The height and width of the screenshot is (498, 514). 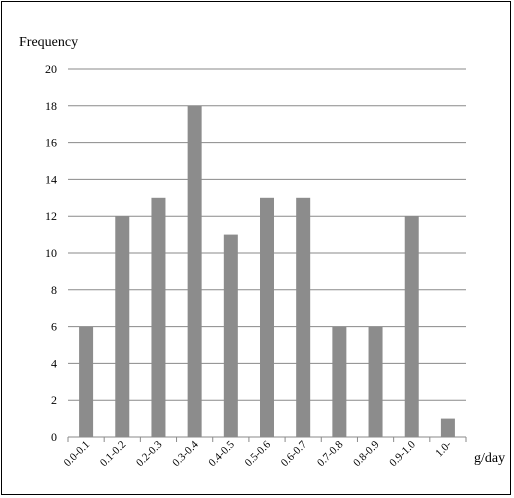 I want to click on bar-0.0-0.1, so click(x=86, y=381).